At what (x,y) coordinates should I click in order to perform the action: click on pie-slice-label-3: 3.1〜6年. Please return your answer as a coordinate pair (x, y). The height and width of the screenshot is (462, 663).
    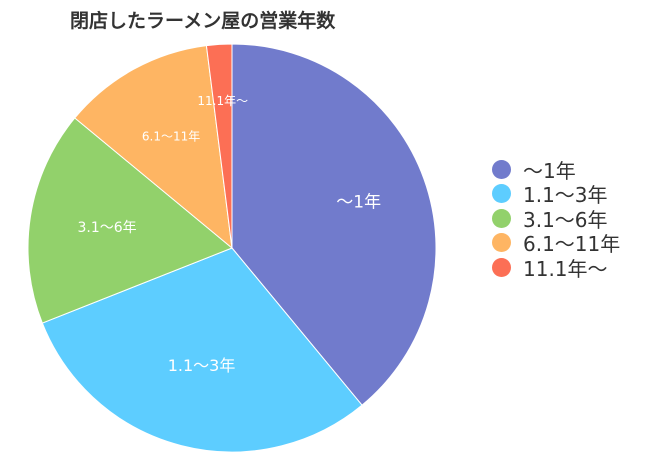
    Looking at the image, I should click on (106, 228).